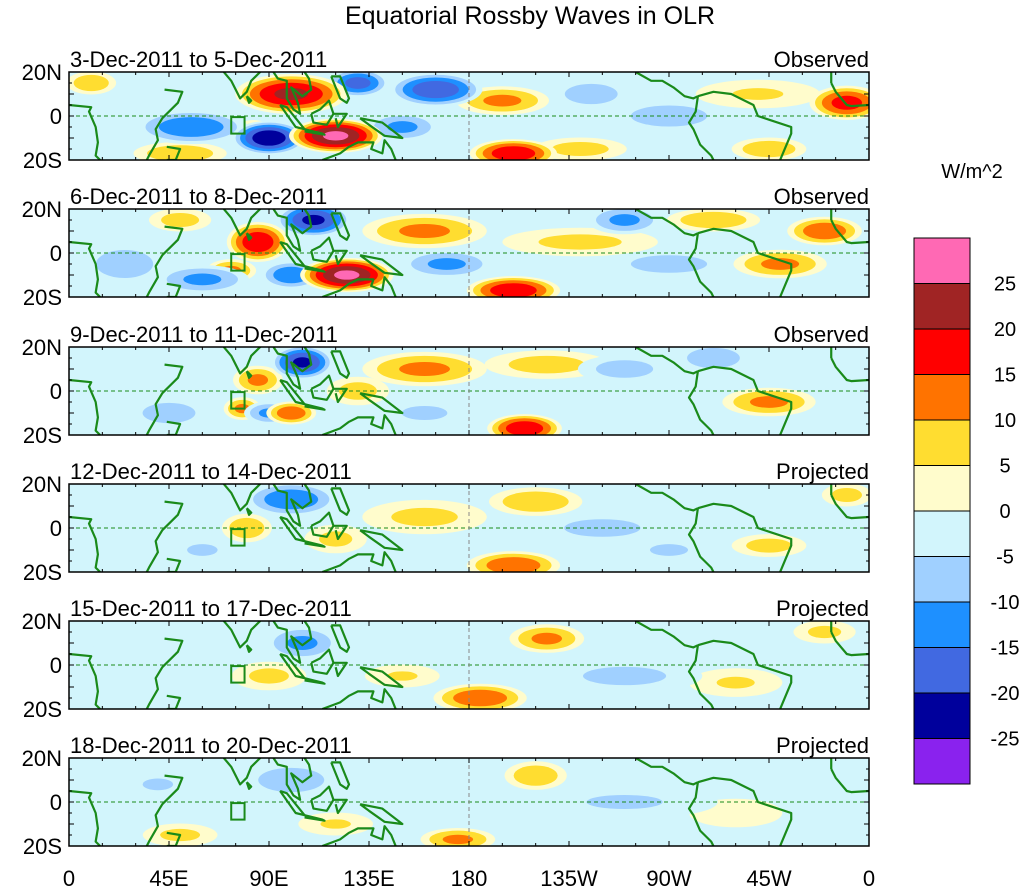 This screenshot has height=890, width=1021. What do you see at coordinates (211, 608) in the screenshot?
I see `panel-date-range: 15-Dec-2011 to 17-Dec-2011` at bounding box center [211, 608].